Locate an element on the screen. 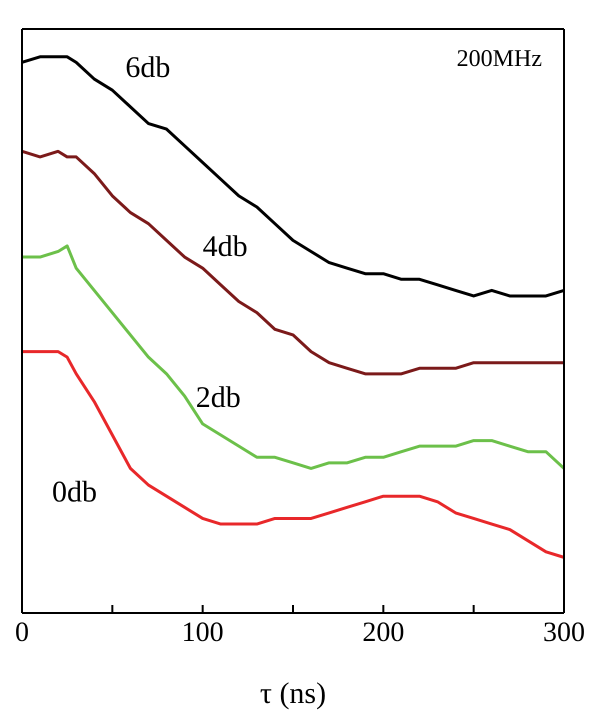  series-label: 6db is located at coordinates (147, 67).